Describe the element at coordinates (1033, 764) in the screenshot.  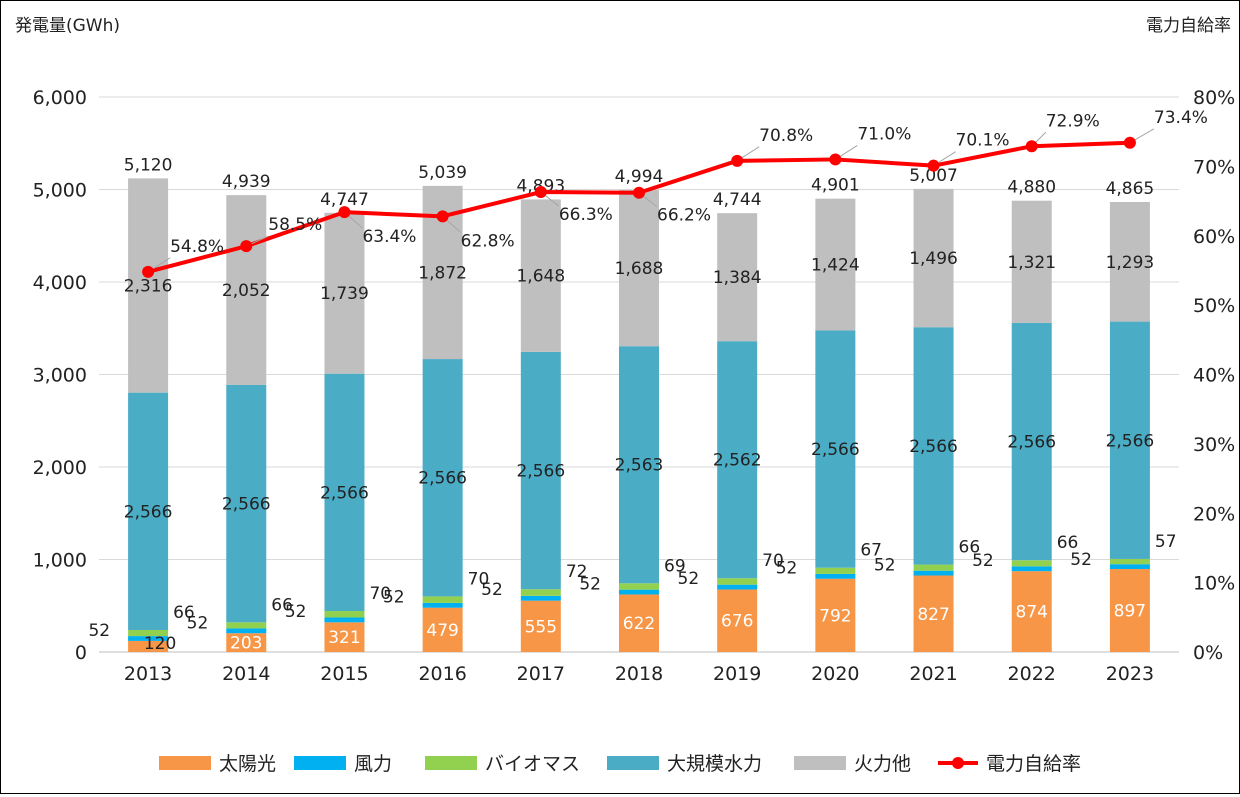
I see `legend-label: 電力自給率` at that location.